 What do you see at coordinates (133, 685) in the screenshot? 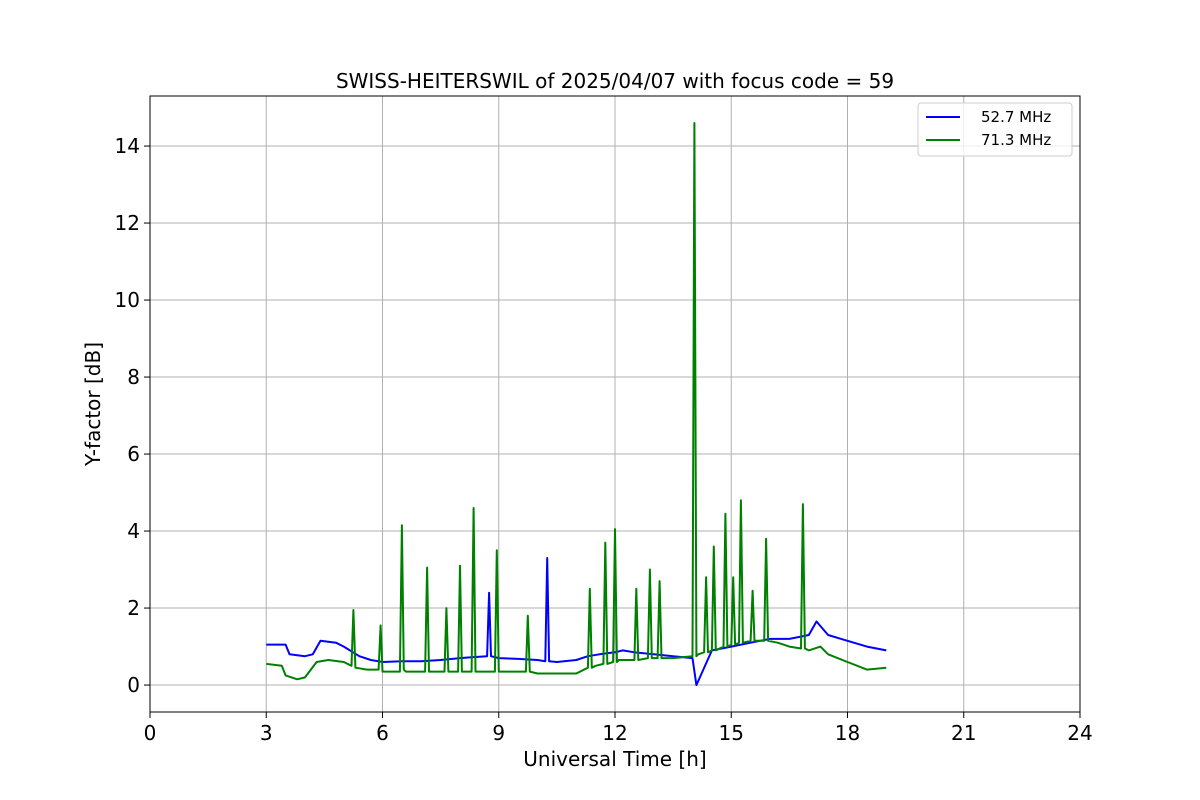
I see `y-tick-label: 0` at bounding box center [133, 685].